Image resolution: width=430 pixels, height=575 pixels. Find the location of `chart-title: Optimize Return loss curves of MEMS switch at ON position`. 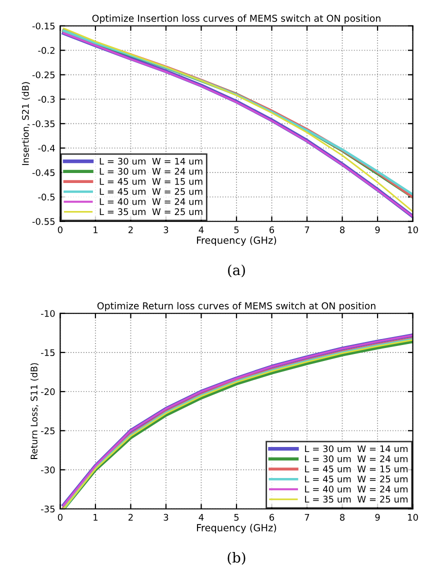

chart-title: Optimize Return loss curves of MEMS switch at ON position is located at coordinates (236, 307).